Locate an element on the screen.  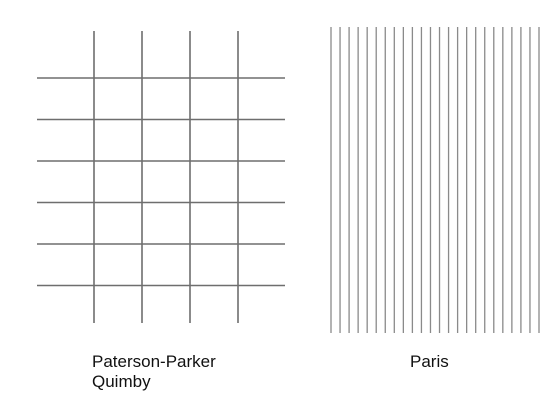
label-line-2: Quimby is located at coordinates (121, 381).